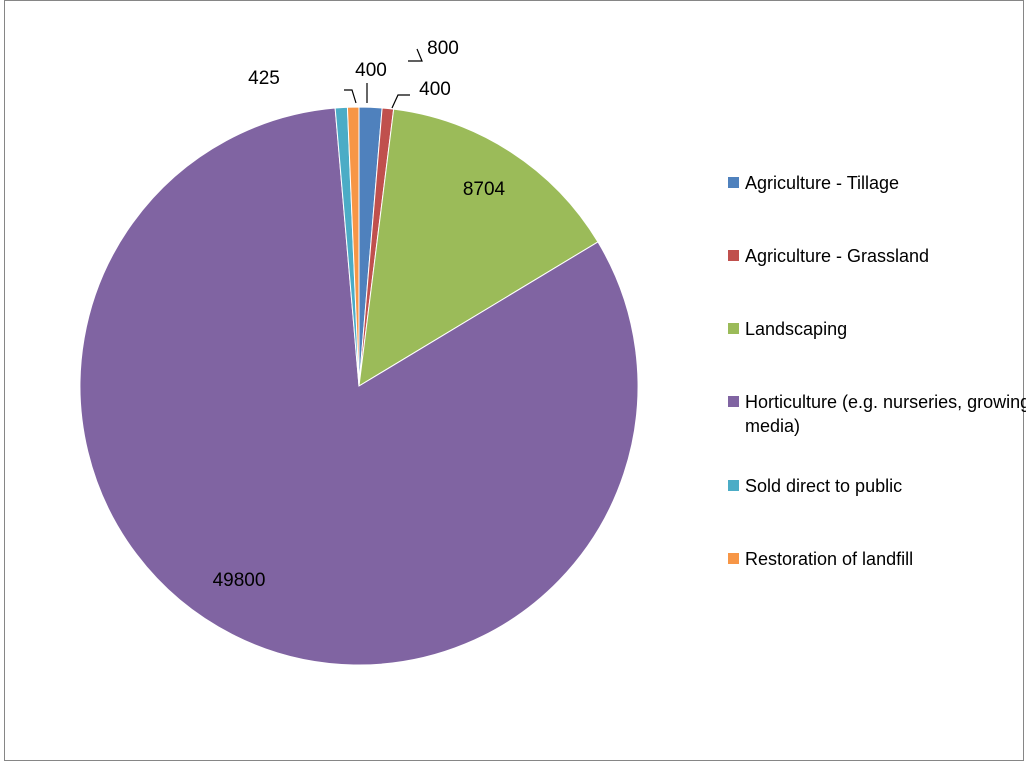  Describe the element at coordinates (824, 486) in the screenshot. I see `legend-label: Sold direct to public` at that location.